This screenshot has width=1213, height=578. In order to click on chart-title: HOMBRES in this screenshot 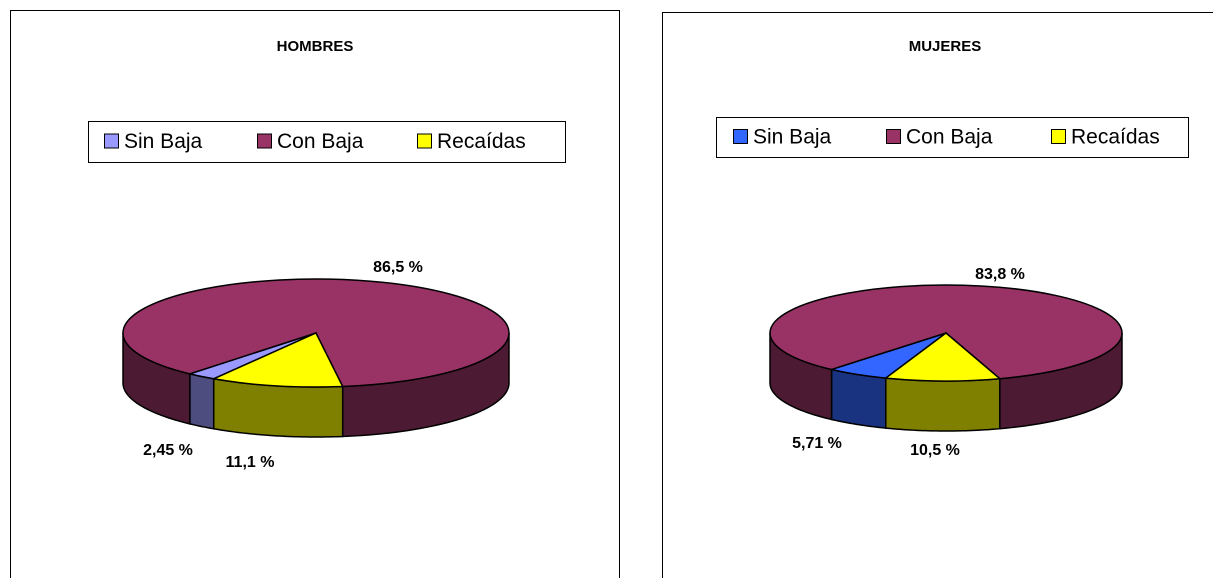, I will do `click(315, 46)`.